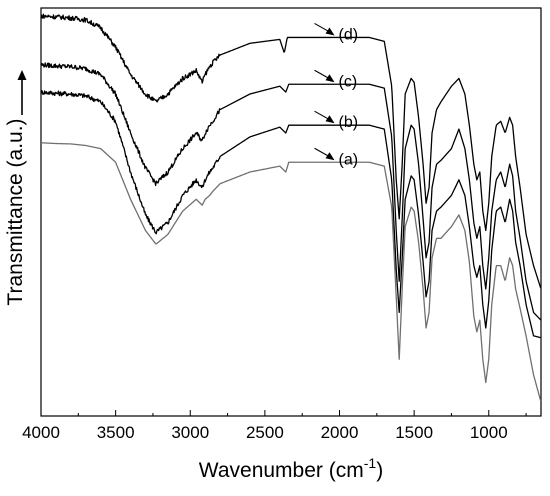 This screenshot has width=550, height=496. What do you see at coordinates (349, 122) in the screenshot?
I see `series-label: (b)` at bounding box center [349, 122].